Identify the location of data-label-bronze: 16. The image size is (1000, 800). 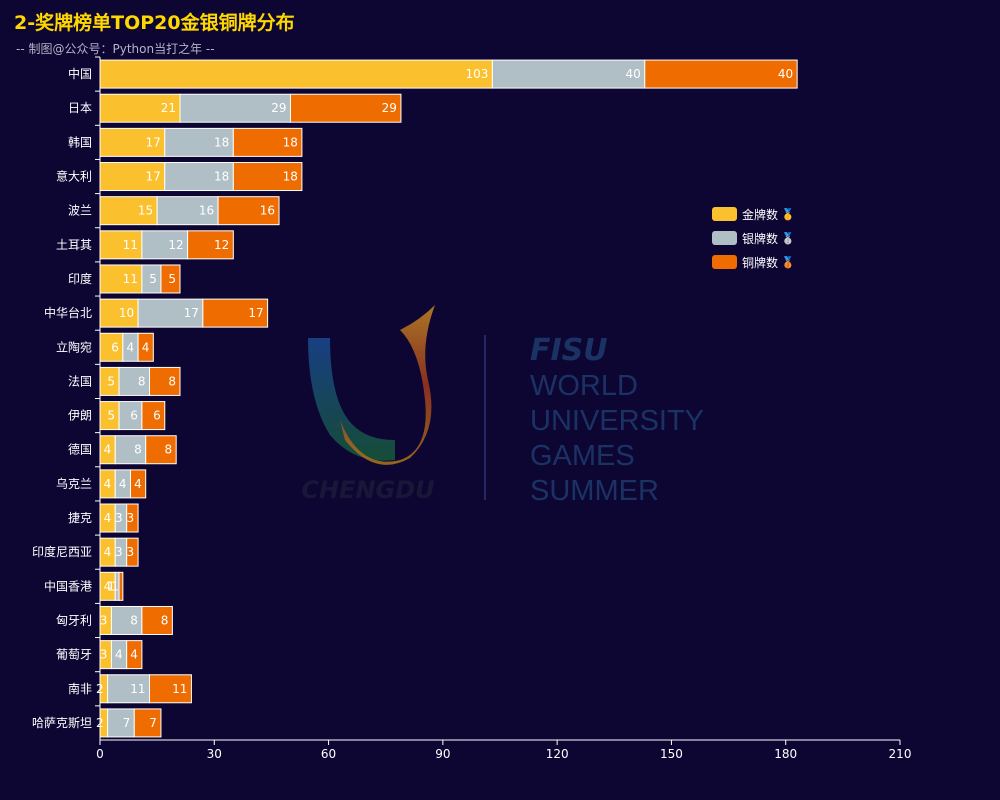
(267, 211).